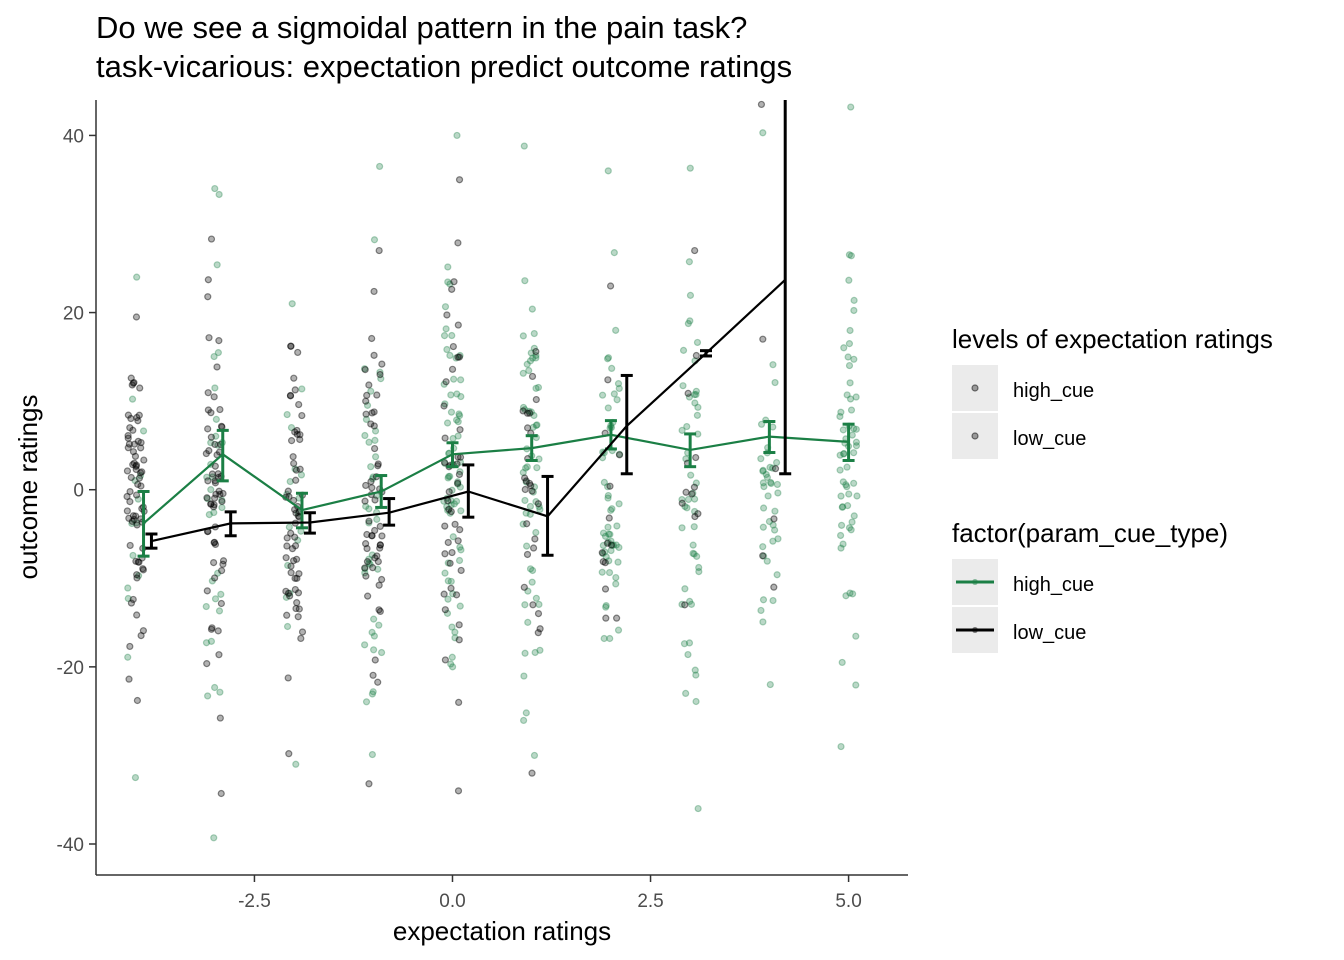  I want to click on error-bar-high-cue, so click(452, 455).